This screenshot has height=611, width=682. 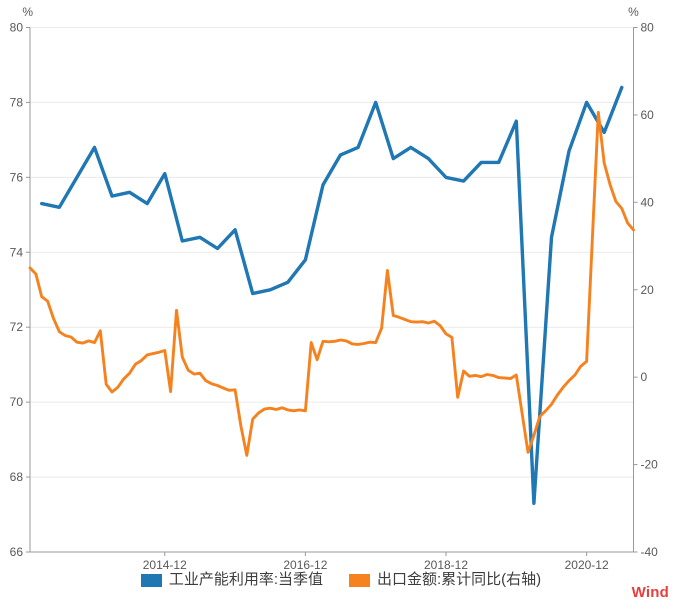 I want to click on left-axis-tick-label: 70, so click(x=17, y=402).